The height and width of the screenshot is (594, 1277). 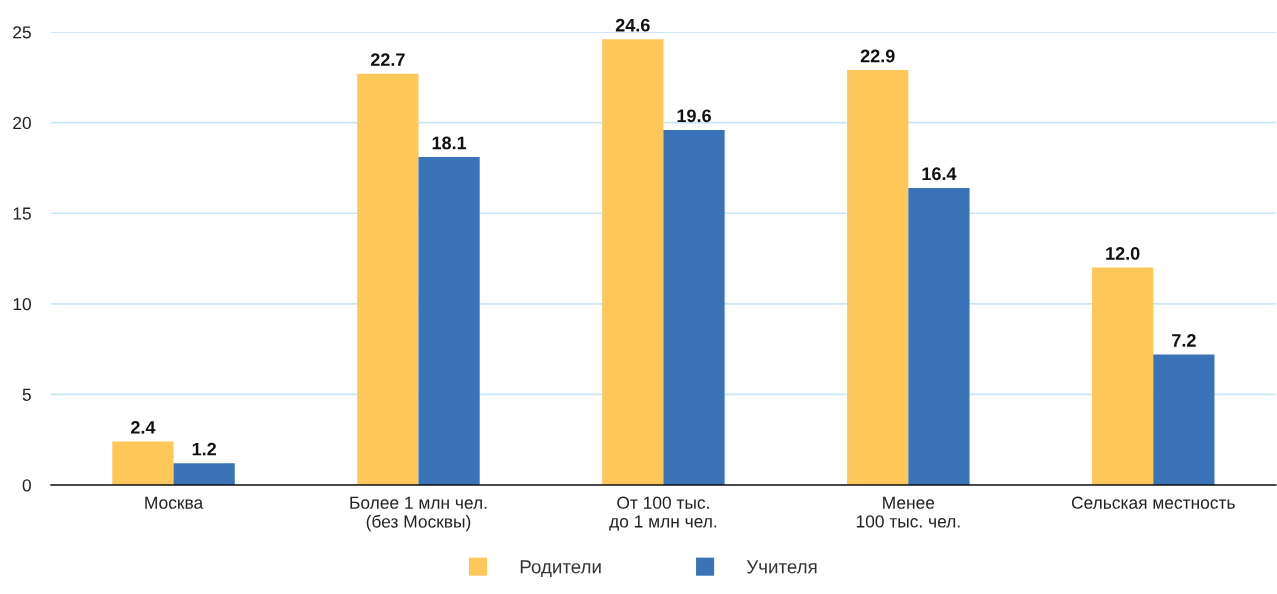 I want to click on data-label: 1.2, so click(x=204, y=449).